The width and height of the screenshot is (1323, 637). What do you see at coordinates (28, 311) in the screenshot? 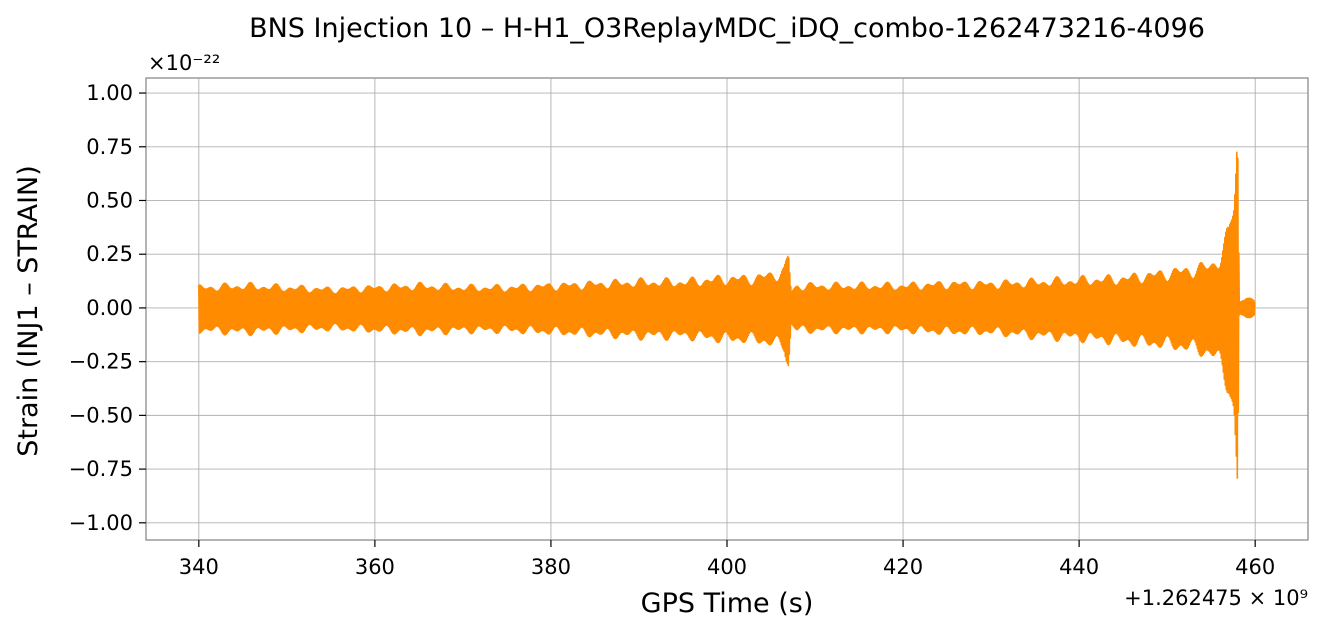
I see `y-axis-label: Strain (INJ1 – STRAIN)` at bounding box center [28, 311].